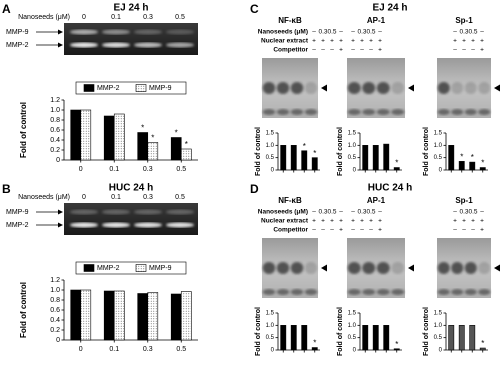  I want to click on legend-label: MMP-2, so click(108, 268).